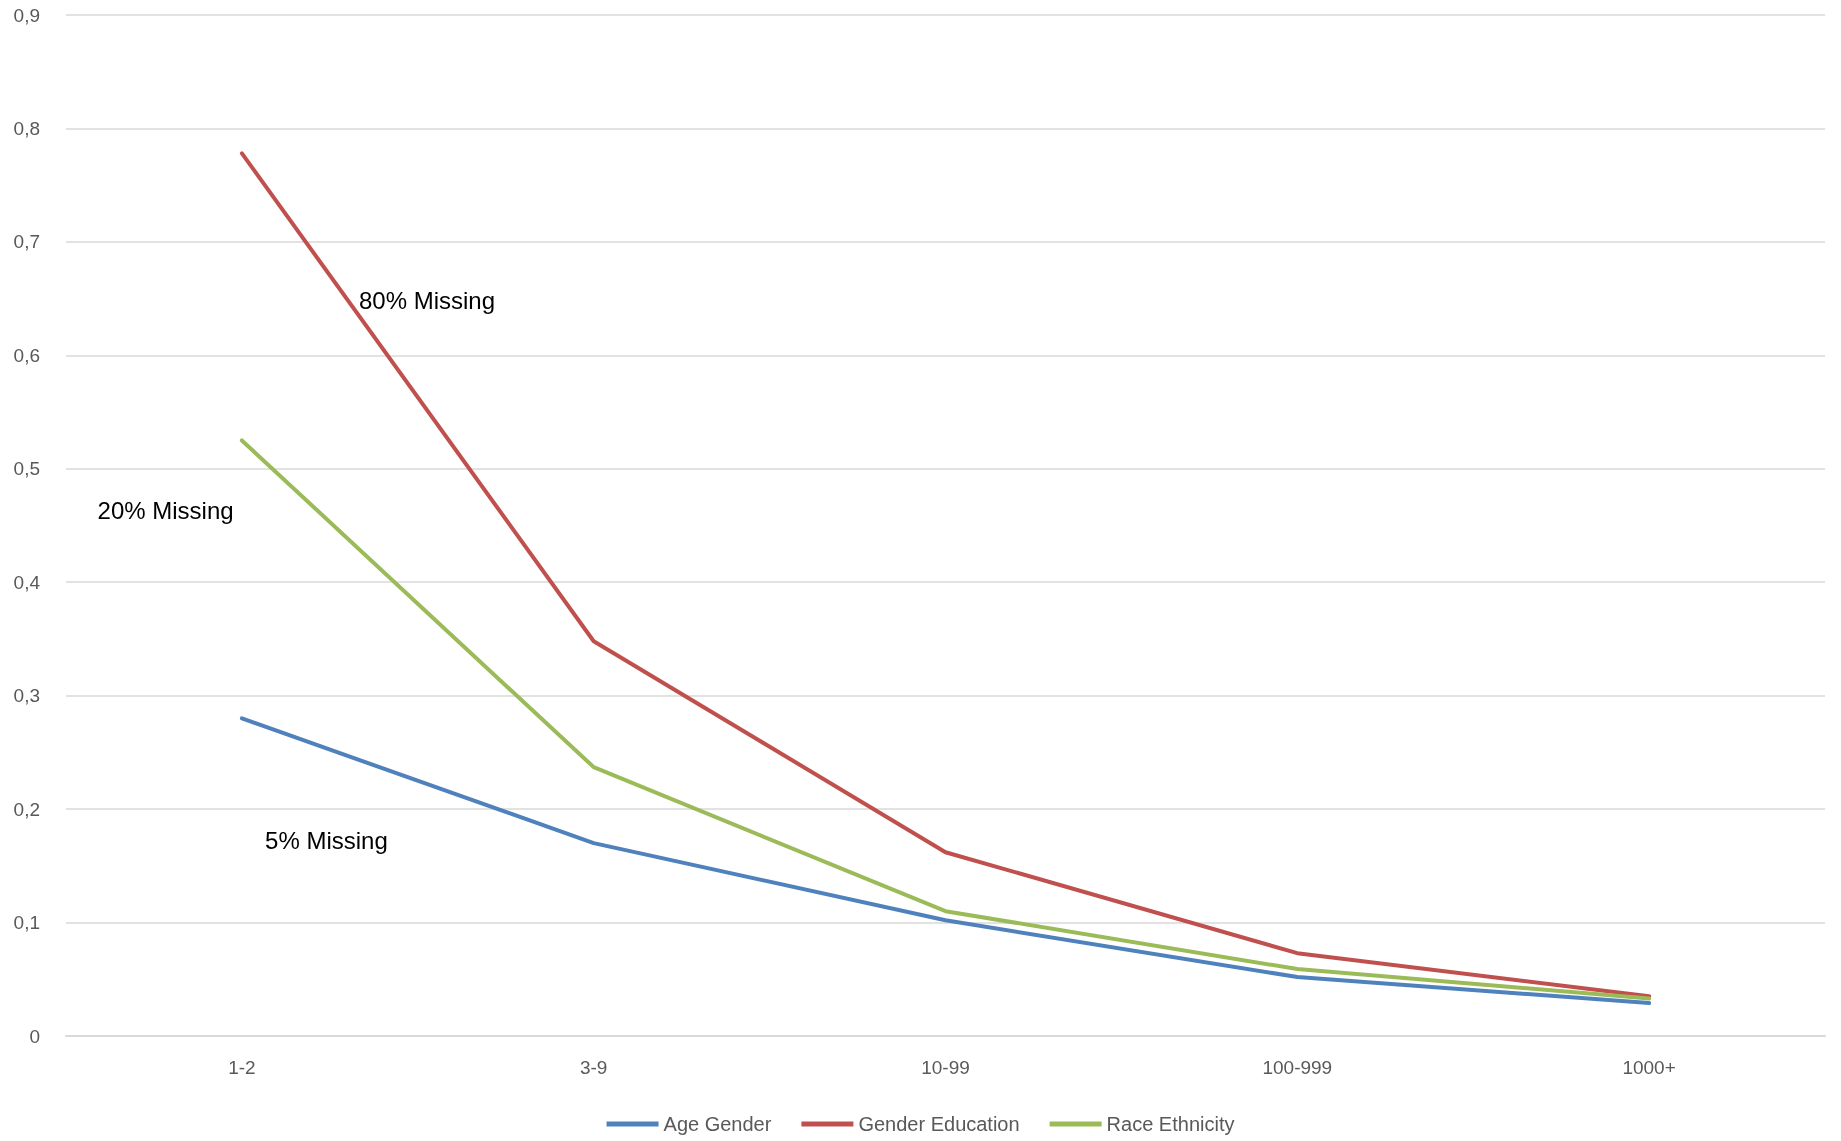 Image resolution: width=1841 pixels, height=1141 pixels. What do you see at coordinates (326, 840) in the screenshot?
I see `annotation: 5% Missing` at bounding box center [326, 840].